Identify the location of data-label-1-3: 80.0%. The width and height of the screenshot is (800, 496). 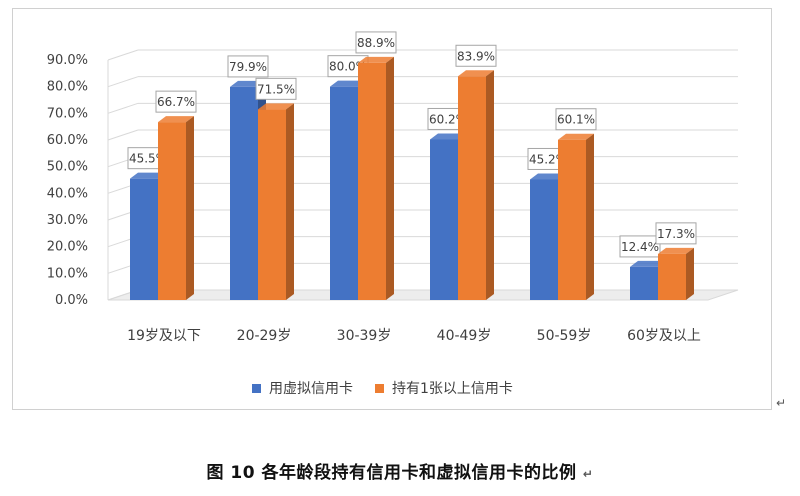
(348, 67).